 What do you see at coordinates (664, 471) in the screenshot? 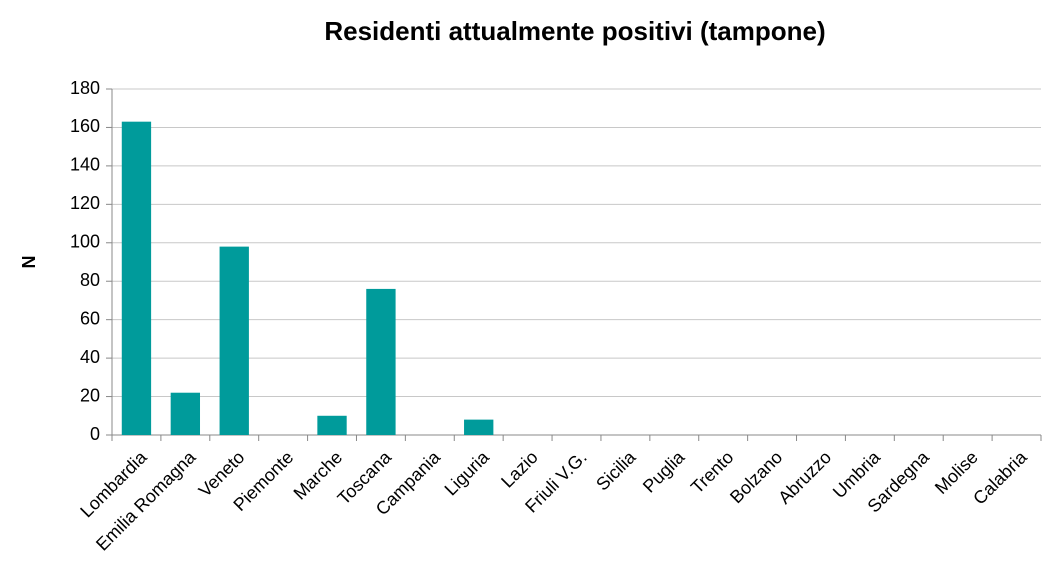
I see `x-tick-label: Puglia` at bounding box center [664, 471].